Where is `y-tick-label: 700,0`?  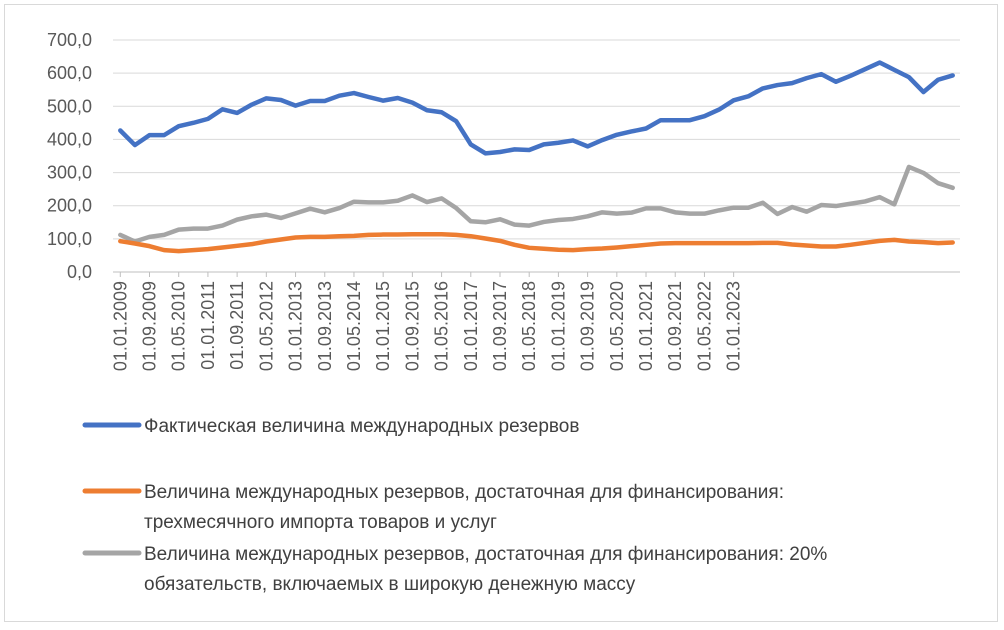 y-tick-label: 700,0 is located at coordinates (69, 40).